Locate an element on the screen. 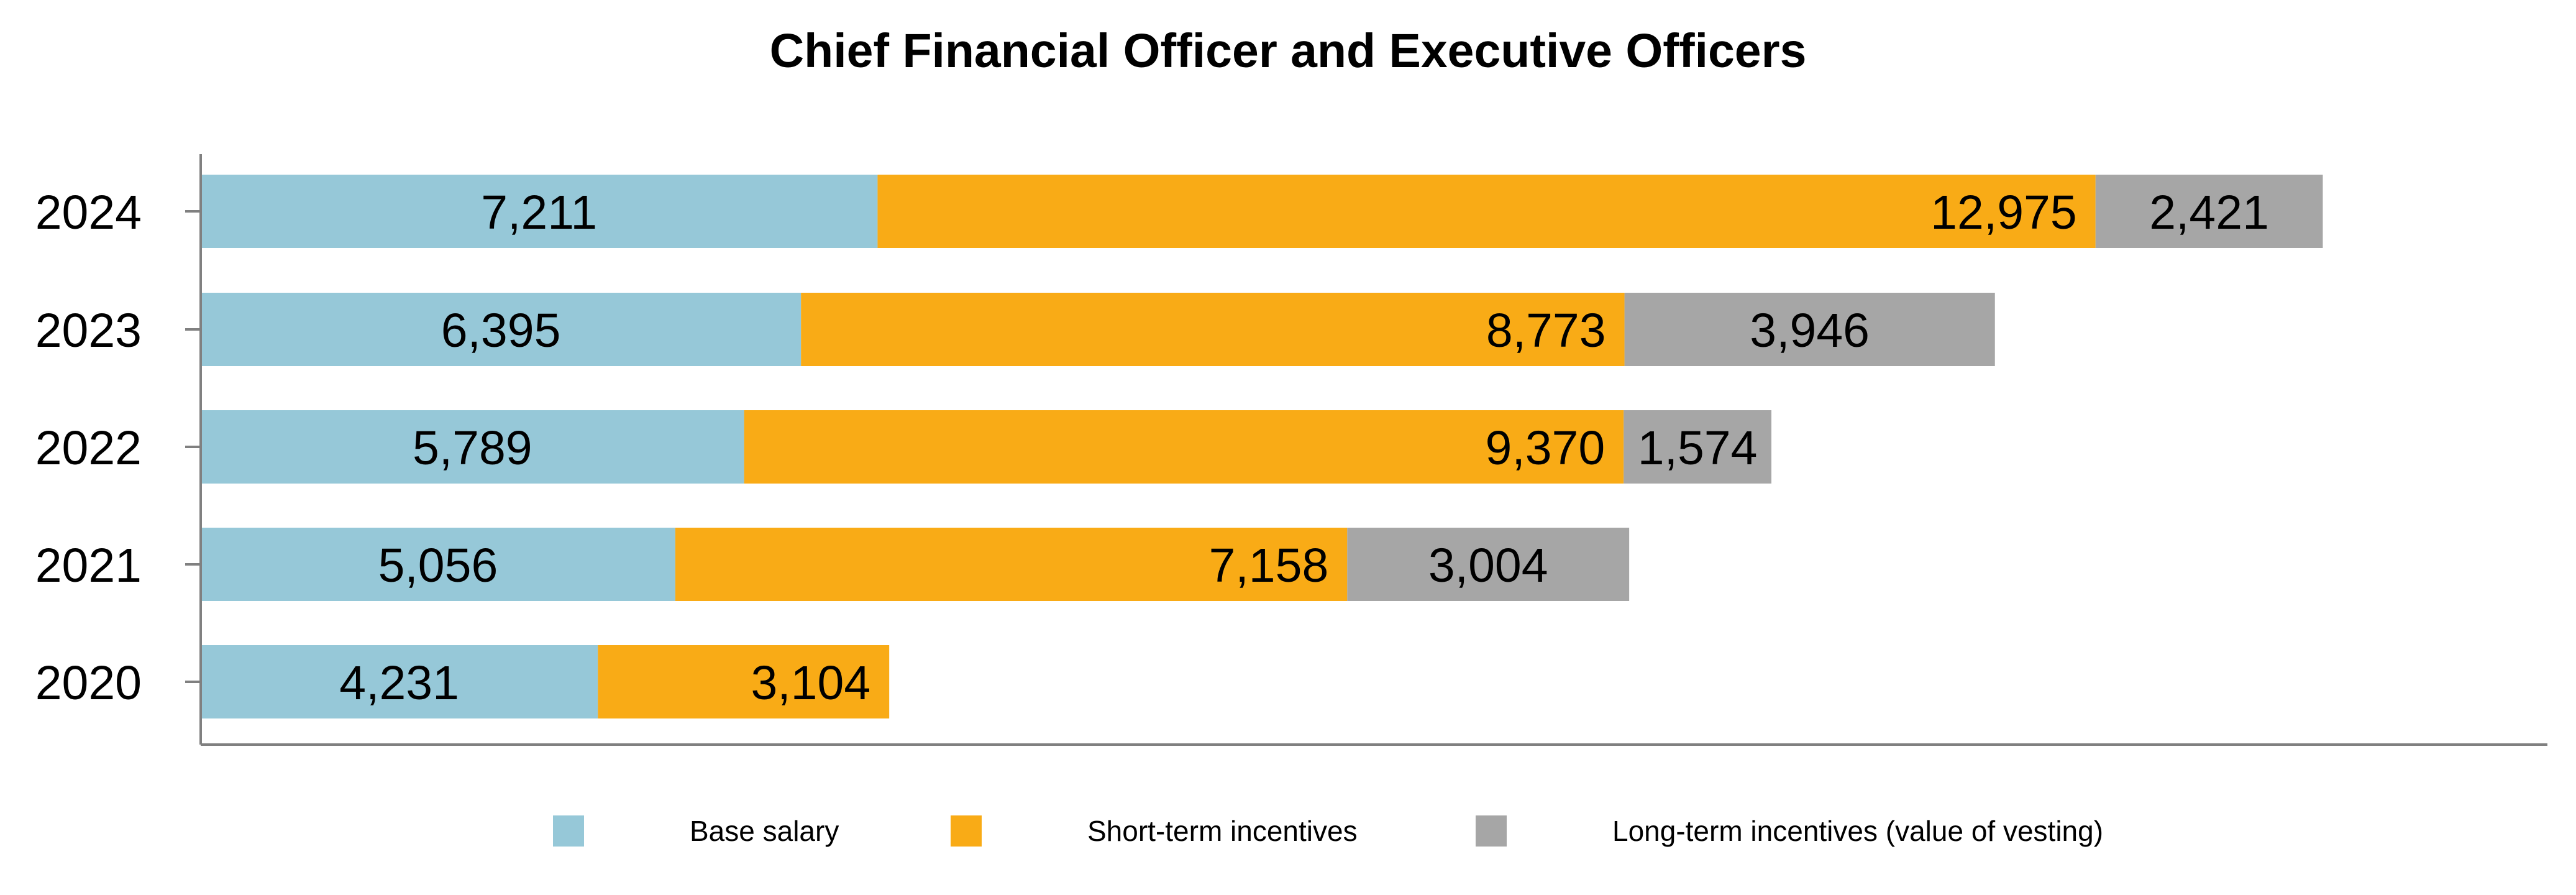 The image size is (2576, 895). bar-label-long-term-incentives-value-of-vesting-2022: 1,574 is located at coordinates (1698, 448).